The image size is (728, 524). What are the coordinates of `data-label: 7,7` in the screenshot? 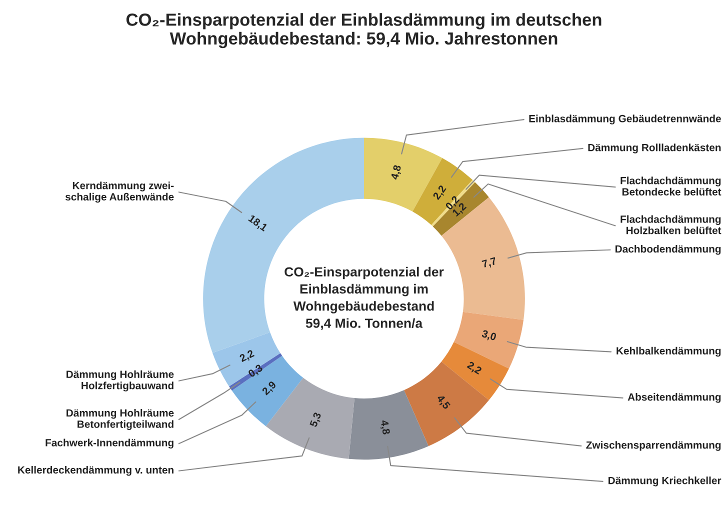 It's located at (490, 263).